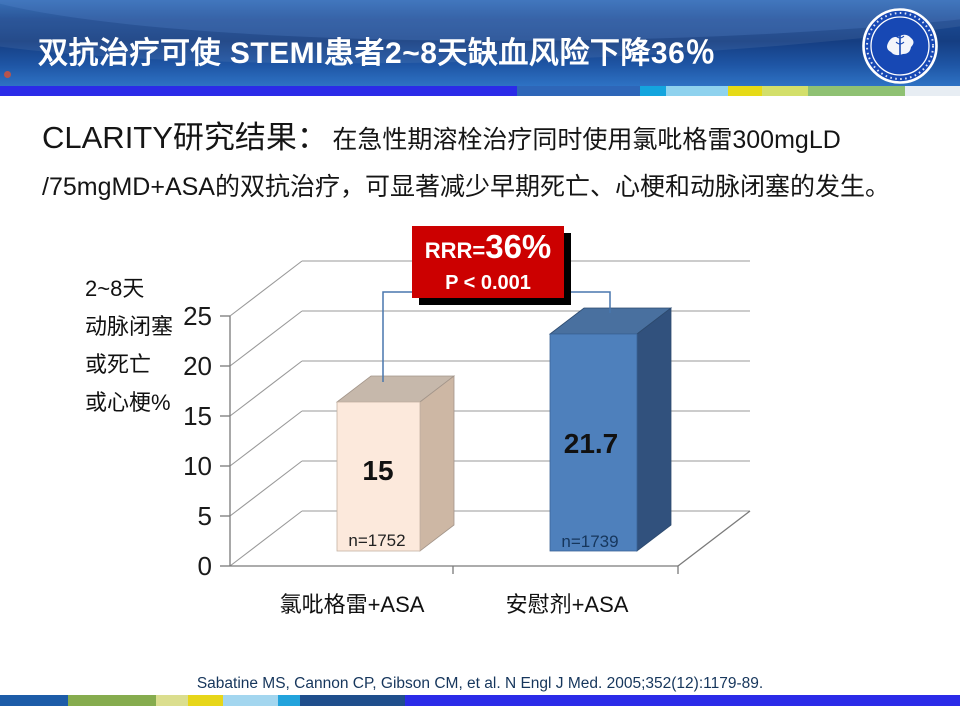 Image resolution: width=960 pixels, height=720 pixels. What do you see at coordinates (455, 250) in the screenshot?
I see `rrr-prefix: RRR=` at bounding box center [455, 250].